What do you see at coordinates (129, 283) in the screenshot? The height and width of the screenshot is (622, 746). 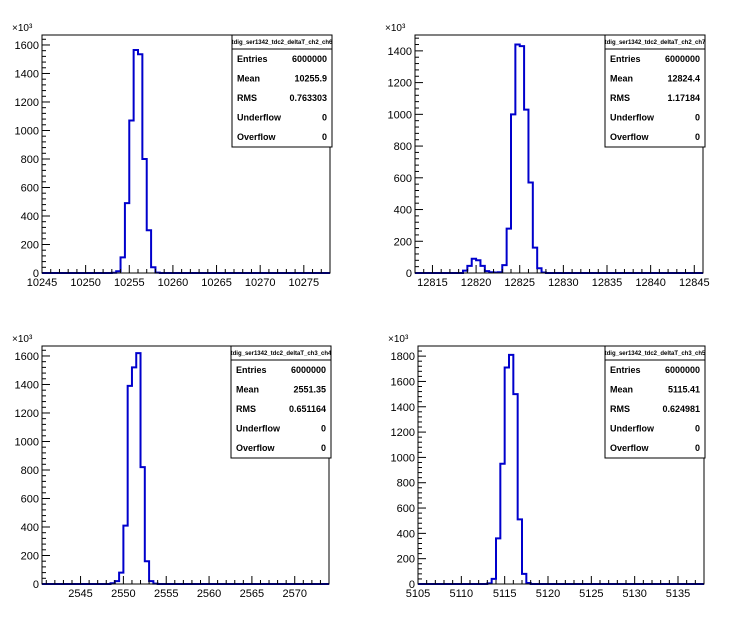 I see `x-tick-label: 10255` at bounding box center [129, 283].